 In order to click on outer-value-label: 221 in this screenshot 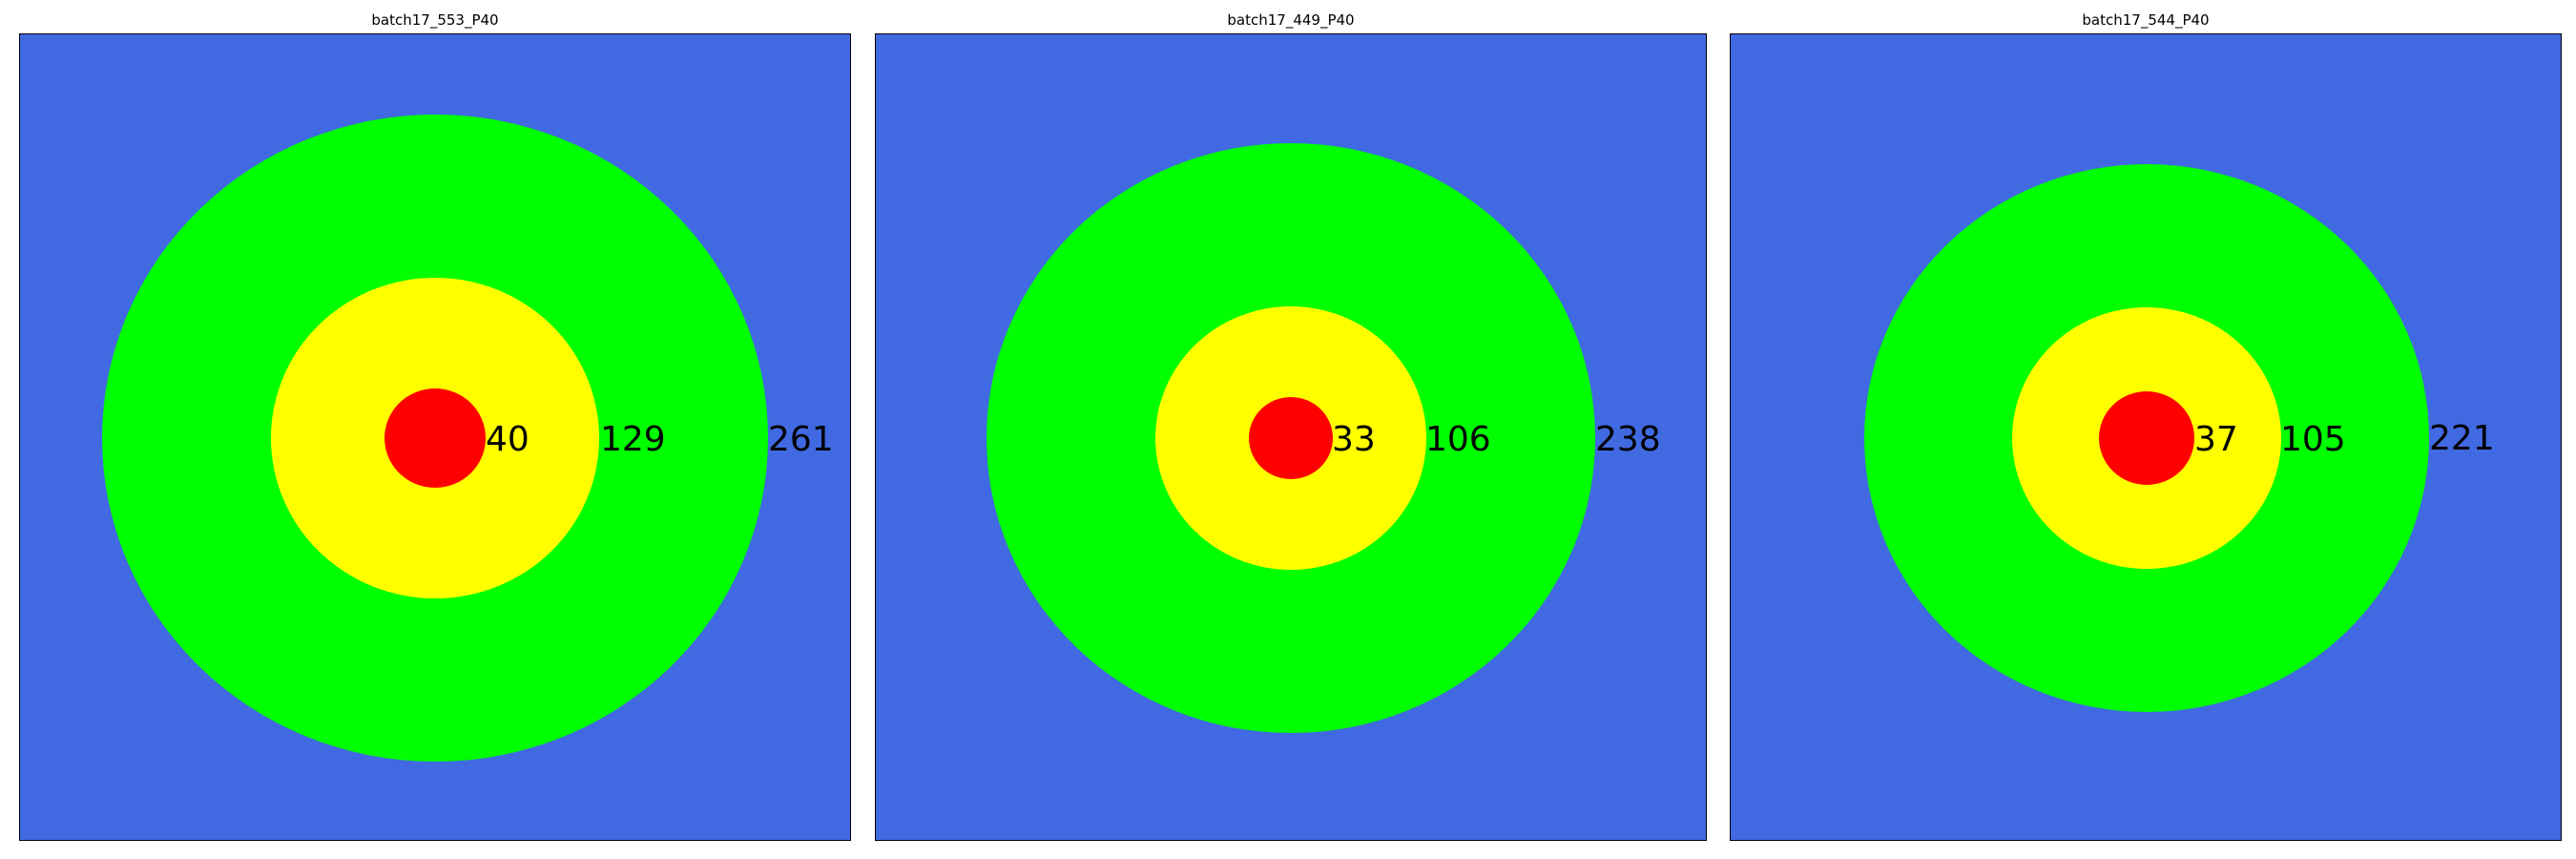, I will do `click(2462, 438)`.